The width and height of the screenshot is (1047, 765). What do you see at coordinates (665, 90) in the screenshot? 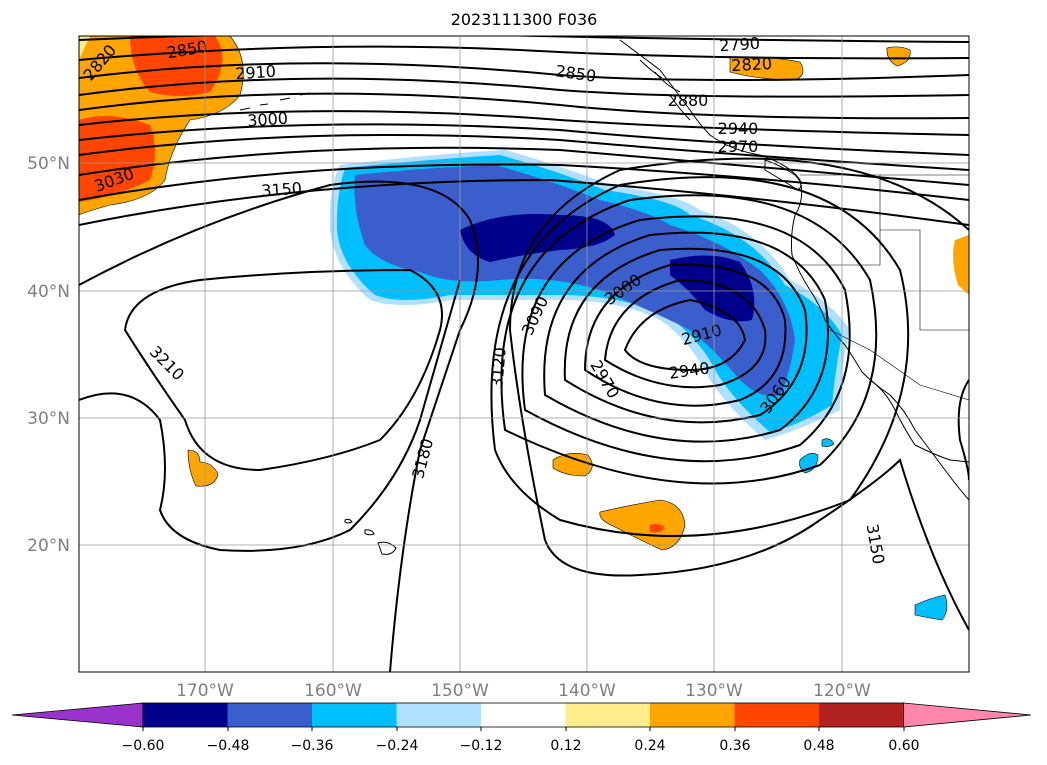
I see `alaska-islands` at bounding box center [665, 90].